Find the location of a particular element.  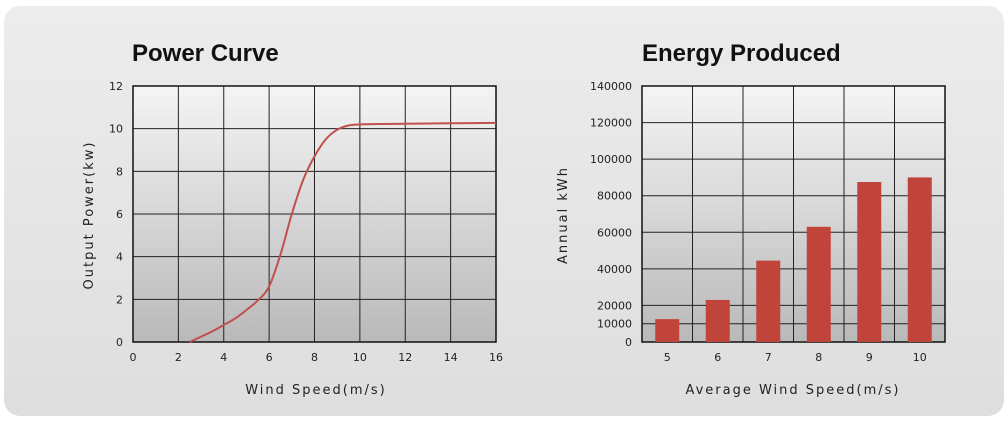

energy-y-tick: 60000 is located at coordinates (614, 232).